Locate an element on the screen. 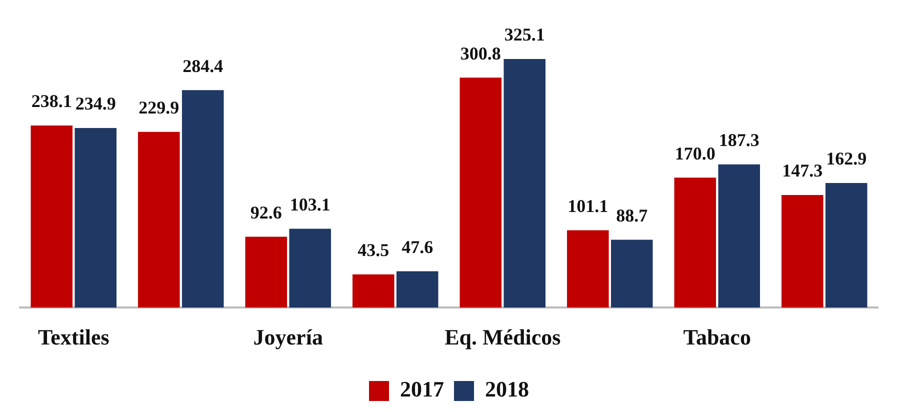 The height and width of the screenshot is (412, 898). x-tick-label: Eq. Médicos is located at coordinates (503, 337).